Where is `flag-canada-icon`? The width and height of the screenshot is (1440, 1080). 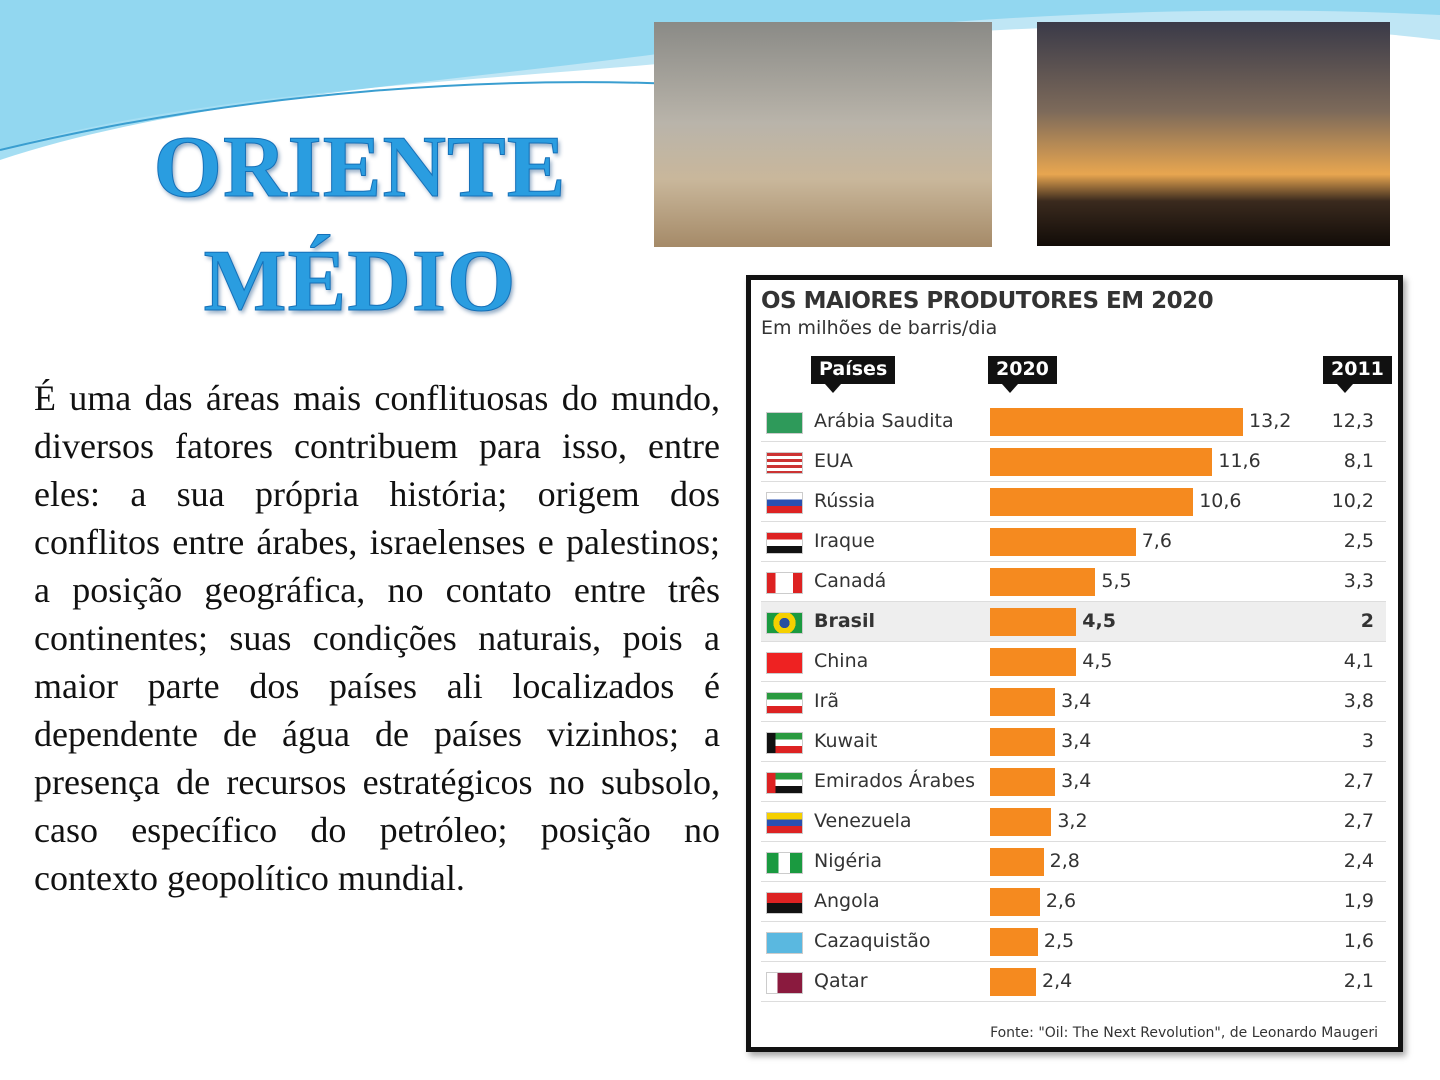
flag-canada-icon is located at coordinates (784, 583).